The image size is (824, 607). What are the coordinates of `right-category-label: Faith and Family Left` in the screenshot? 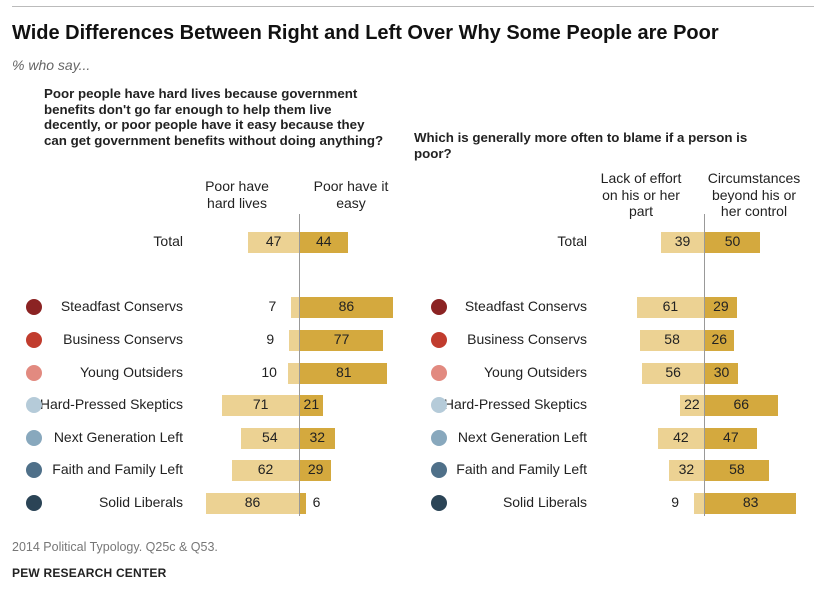 It's located at (521, 469).